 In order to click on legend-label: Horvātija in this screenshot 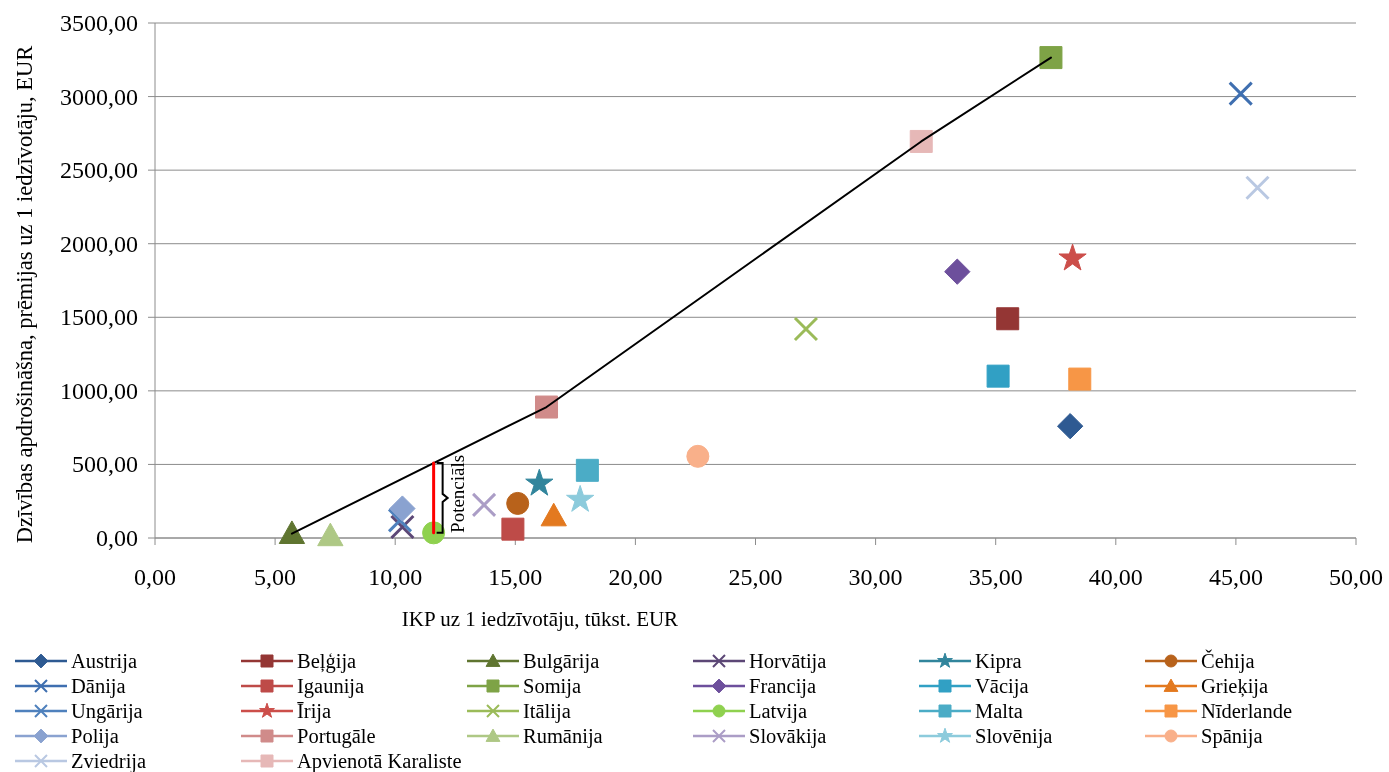, I will do `click(788, 661)`.